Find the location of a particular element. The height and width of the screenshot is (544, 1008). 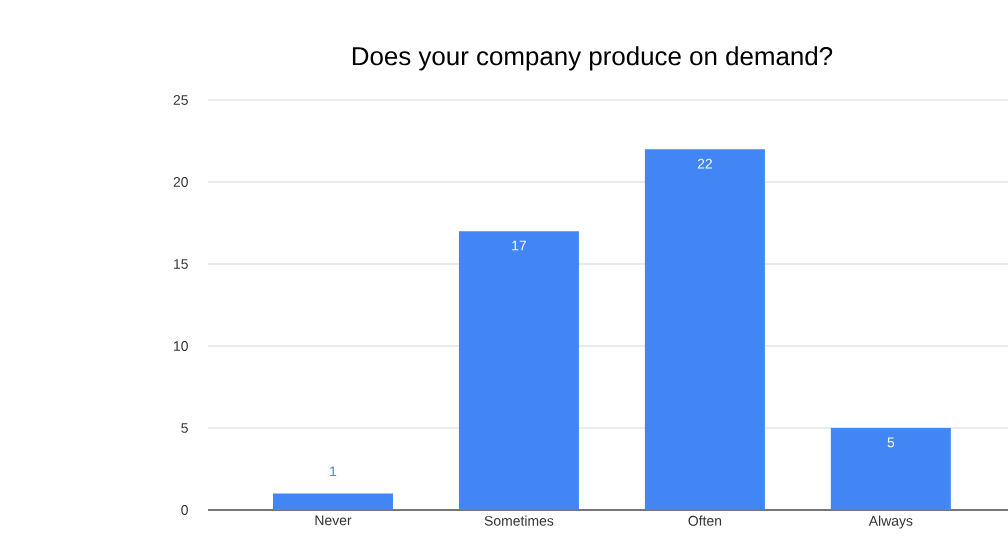

y-tick-label: 20 is located at coordinates (180, 182).